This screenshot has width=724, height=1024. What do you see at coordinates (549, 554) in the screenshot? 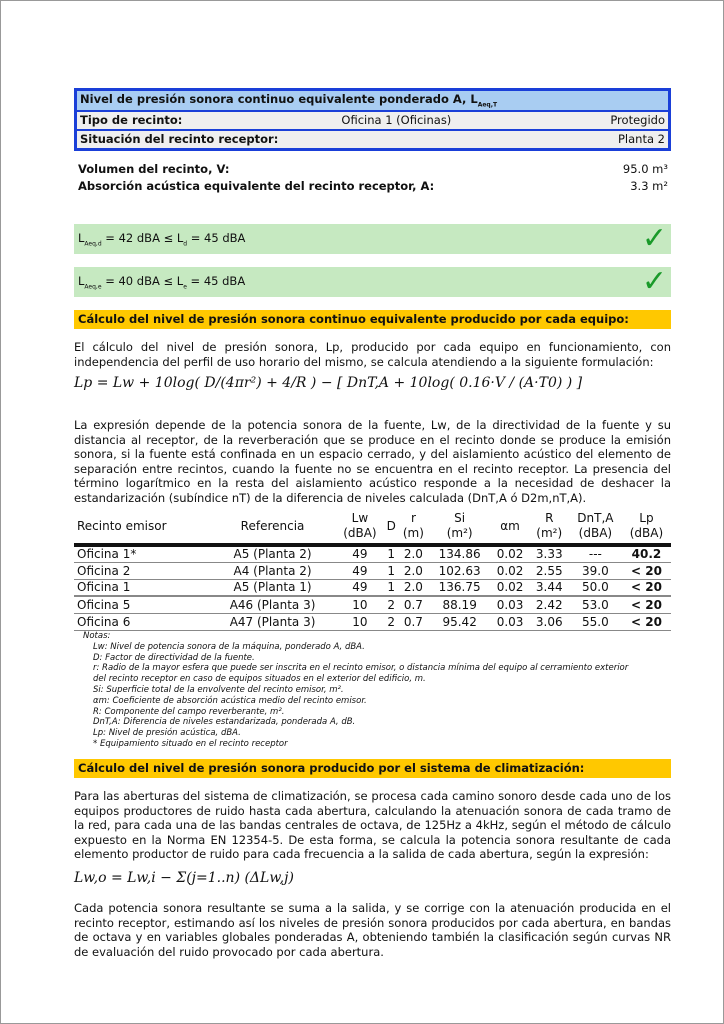
I see `table-cell: 3.33` at bounding box center [549, 554].